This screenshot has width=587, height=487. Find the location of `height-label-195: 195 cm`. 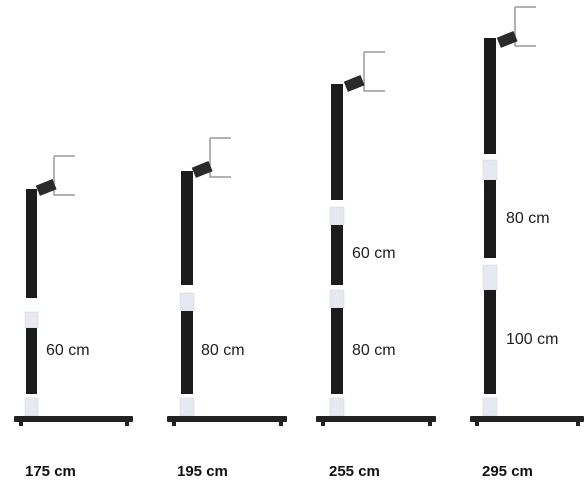

height-label-195: 195 cm is located at coordinates (202, 471).